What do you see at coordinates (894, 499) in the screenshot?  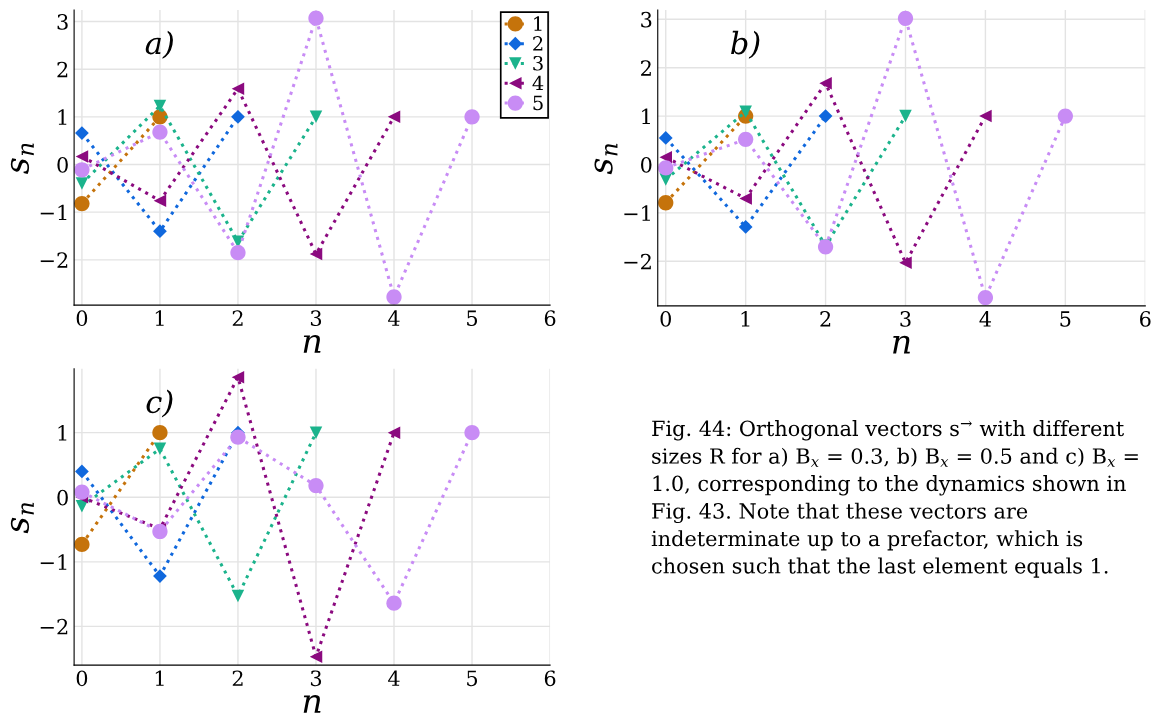 I see `text: Fig. 44: Orthogonal vectors s$^{→}$ with different sizes R for a) B$_{x}$ = 0.3, b) B$_{x}$ = 0.5 and c) B$_{x}$ = 1.0, corresponding to the dynamics shown in Fig. 43. Note that these vectors are indeterminate up to a prefactor, which is chosen such that the last element equals 1.` at bounding box center [894, 499].